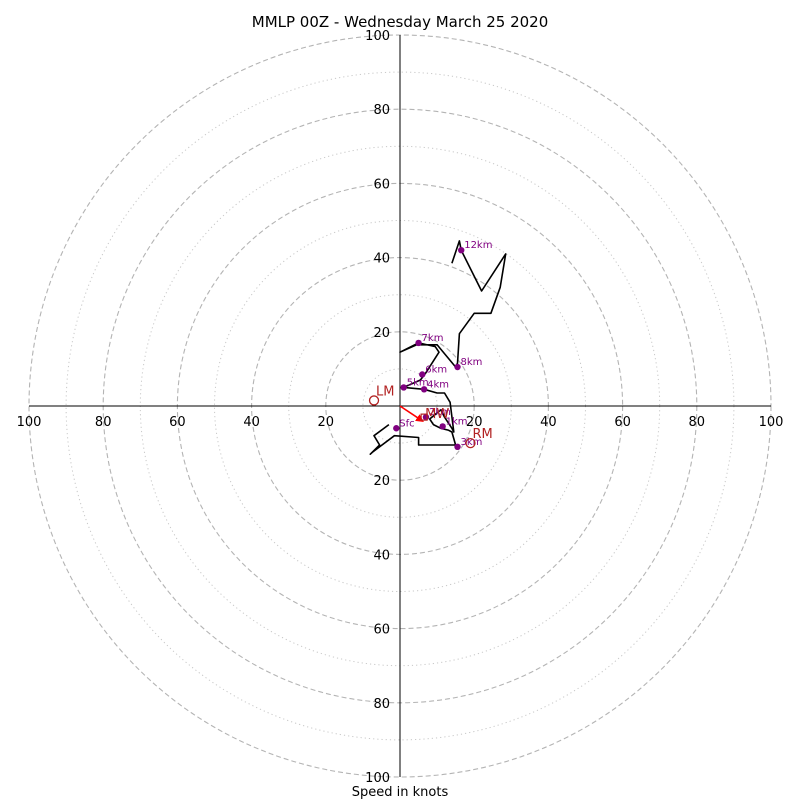 The height and width of the screenshot is (800, 800). I want to click on tick-label-right-100: 100, so click(771, 422).